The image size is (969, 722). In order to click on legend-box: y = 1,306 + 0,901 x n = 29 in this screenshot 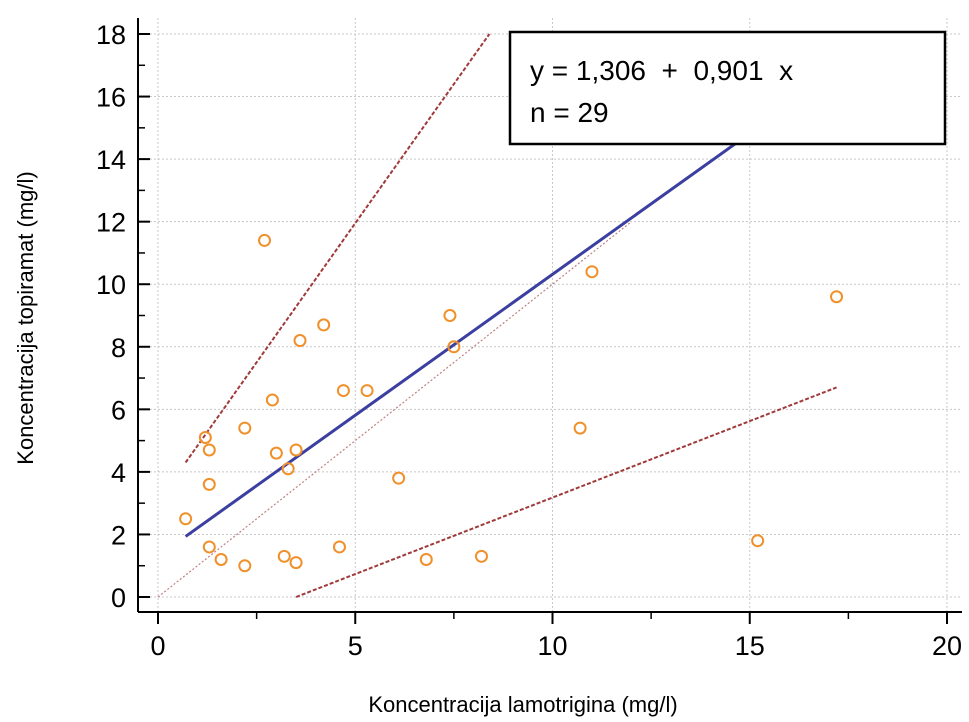, I will do `click(727, 88)`.